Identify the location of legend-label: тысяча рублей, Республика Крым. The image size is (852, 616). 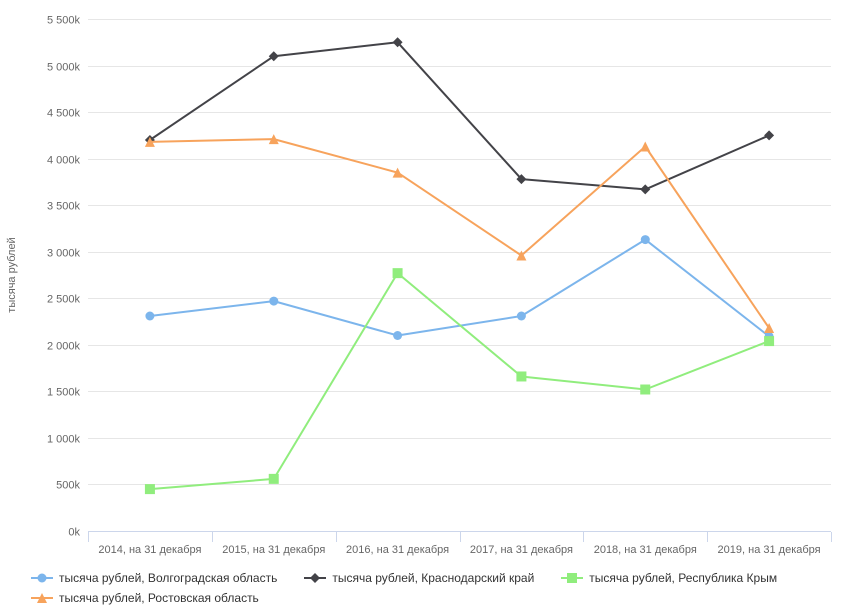
(683, 578).